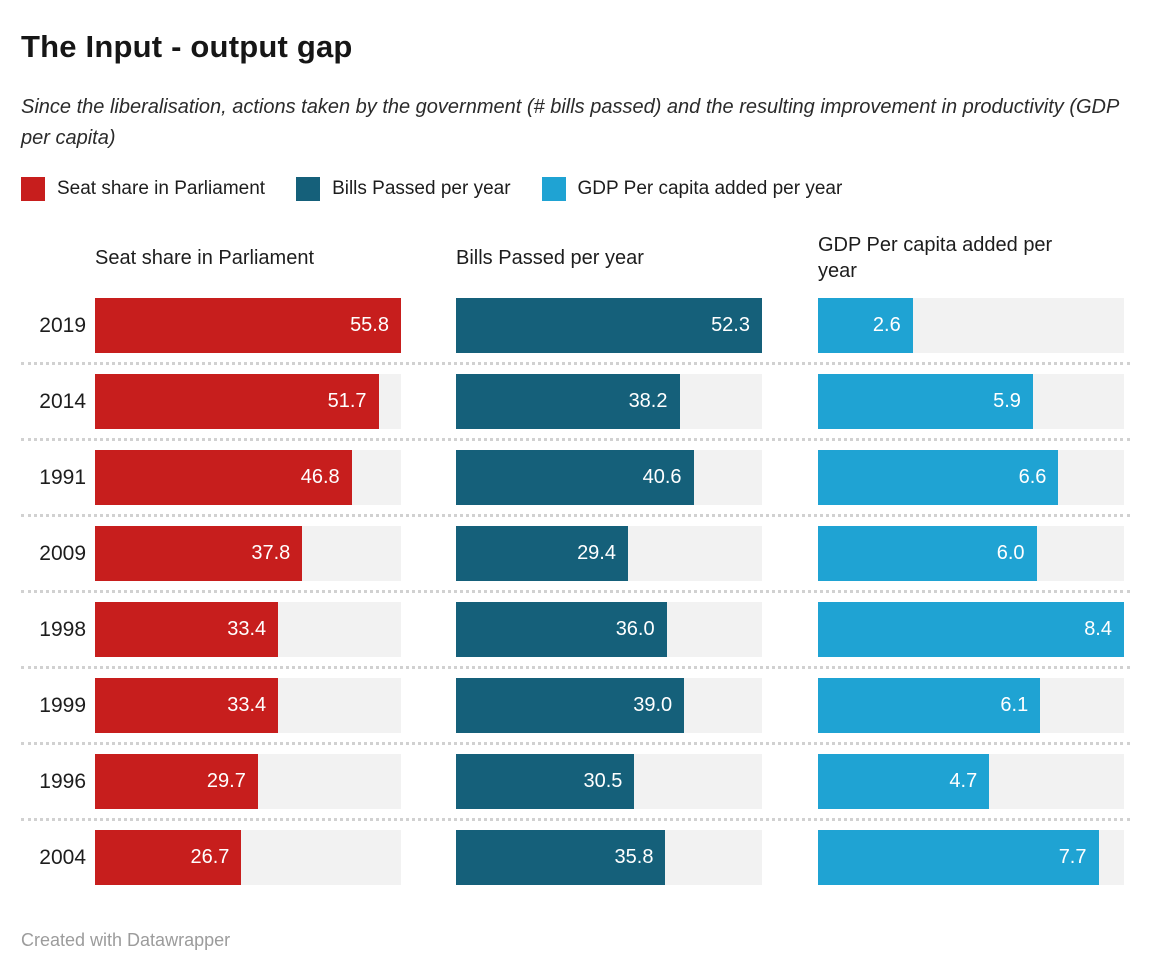  Describe the element at coordinates (226, 781) in the screenshot. I see `bar-value-label: 29.7` at that location.